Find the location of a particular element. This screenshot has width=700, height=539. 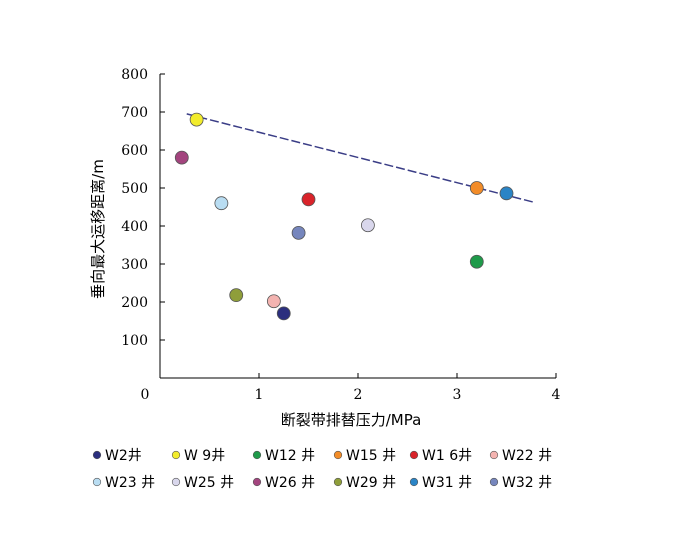

y-tick-label: 800 is located at coordinates (134, 75).